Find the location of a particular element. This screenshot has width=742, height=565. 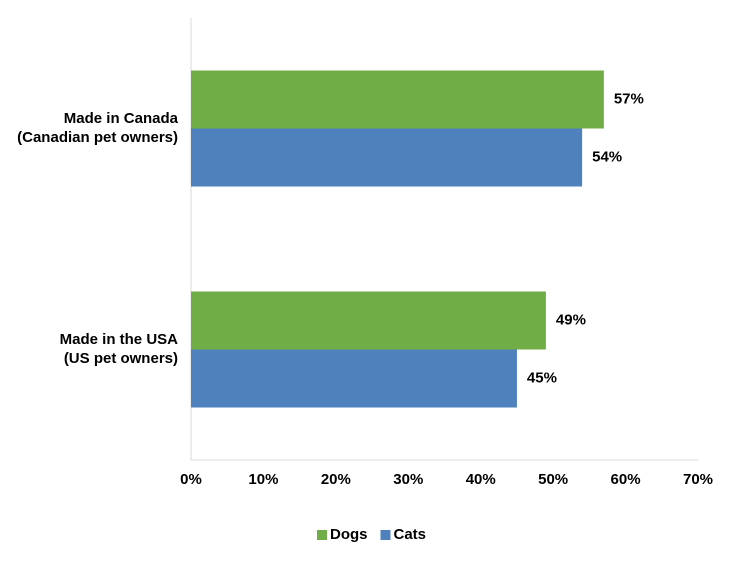

x-tick-label: 40% is located at coordinates (481, 479).